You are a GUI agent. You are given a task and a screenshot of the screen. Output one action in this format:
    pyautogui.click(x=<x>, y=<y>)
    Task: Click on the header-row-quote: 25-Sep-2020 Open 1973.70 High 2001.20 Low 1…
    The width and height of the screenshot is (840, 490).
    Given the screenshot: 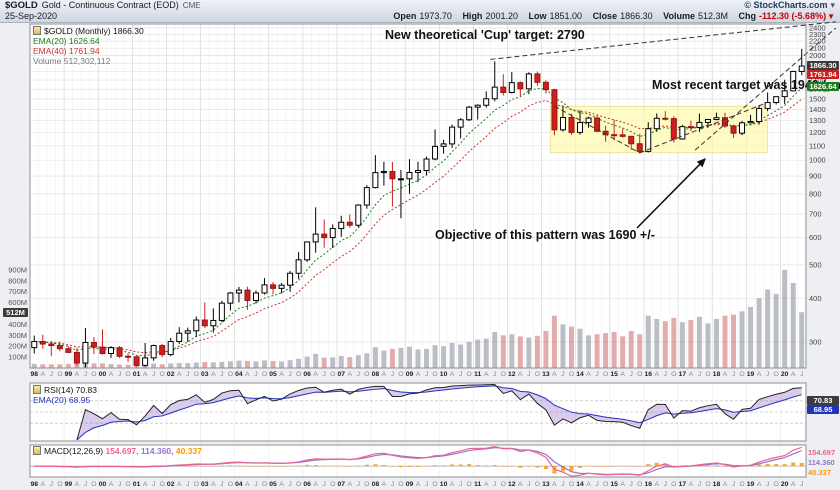 What is the action you would take?
    pyautogui.click(x=420, y=15)
    